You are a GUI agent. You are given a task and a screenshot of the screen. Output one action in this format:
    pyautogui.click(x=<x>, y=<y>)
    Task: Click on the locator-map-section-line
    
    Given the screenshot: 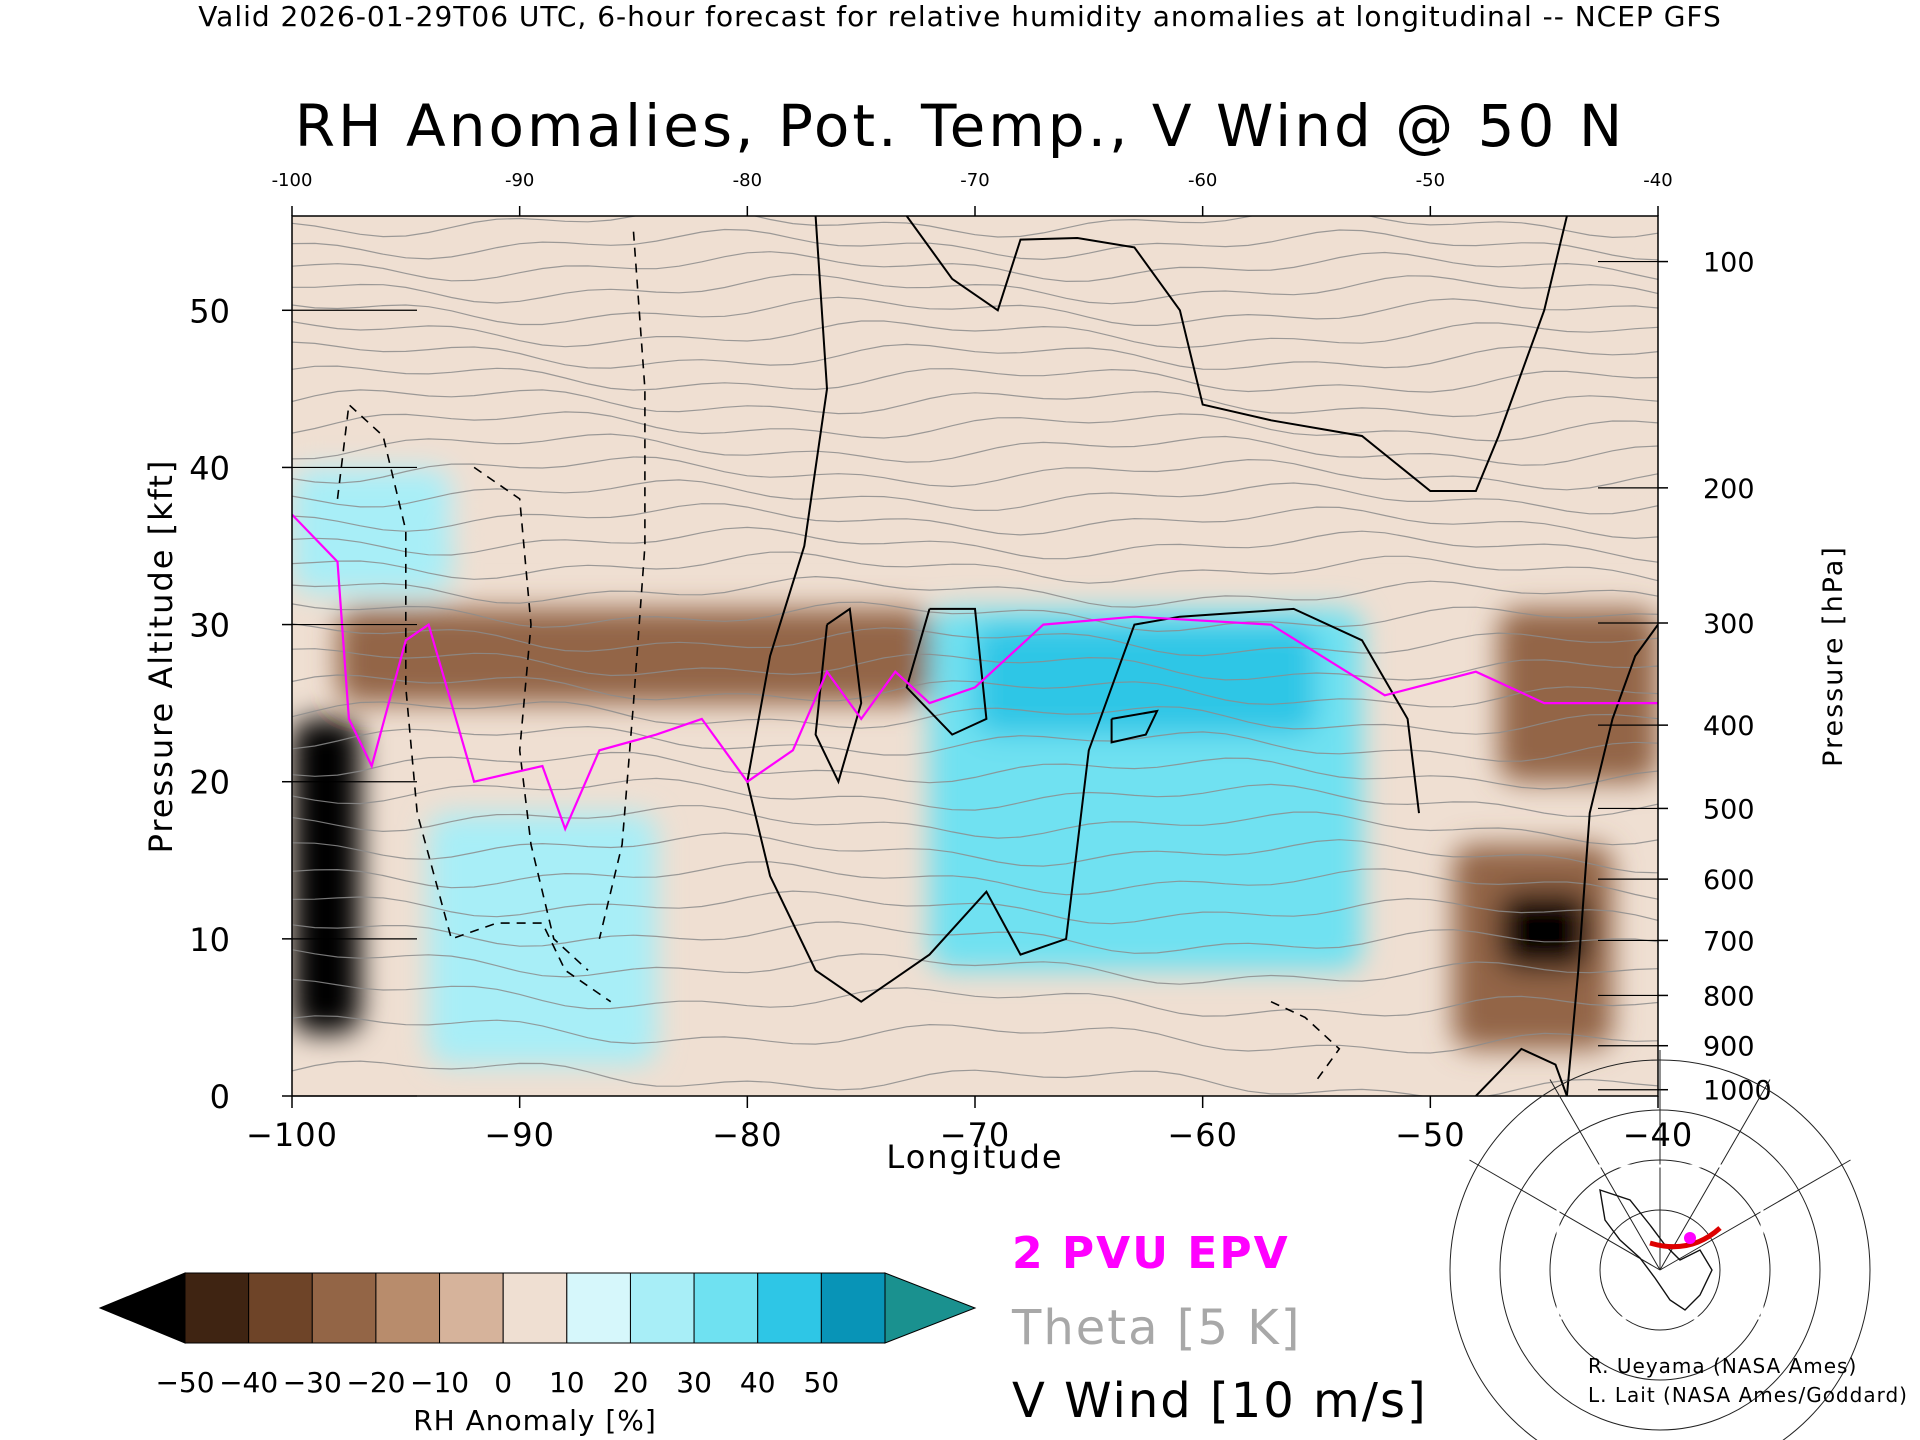 What is the action you would take?
    pyautogui.click(x=1685, y=1238)
    